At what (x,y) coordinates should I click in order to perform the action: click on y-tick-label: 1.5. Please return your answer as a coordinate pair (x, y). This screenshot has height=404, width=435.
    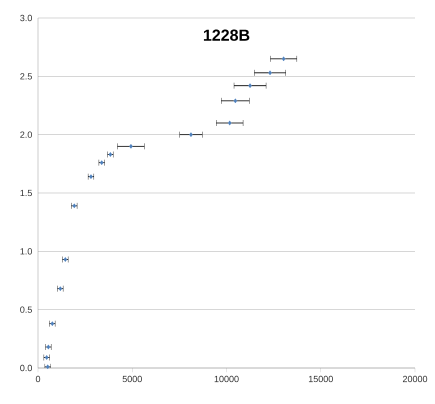
    Looking at the image, I should click on (26, 193).